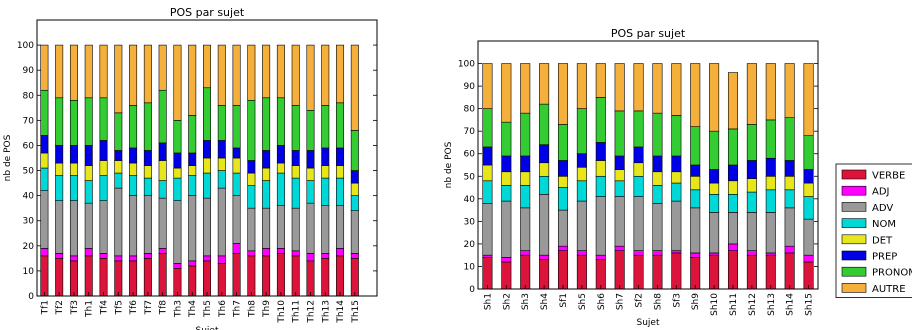  Describe the element at coordinates (882, 240) in the screenshot. I see `legend-label-det: DET` at that location.